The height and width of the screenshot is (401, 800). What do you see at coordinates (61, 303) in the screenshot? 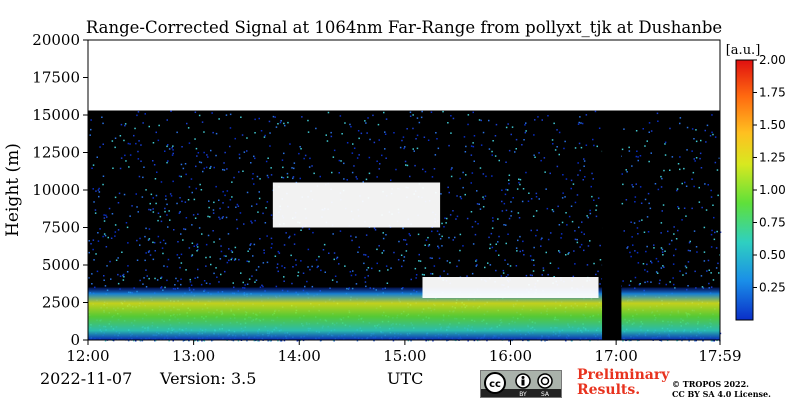
I see `y-tick-label: 2500` at bounding box center [61, 303].